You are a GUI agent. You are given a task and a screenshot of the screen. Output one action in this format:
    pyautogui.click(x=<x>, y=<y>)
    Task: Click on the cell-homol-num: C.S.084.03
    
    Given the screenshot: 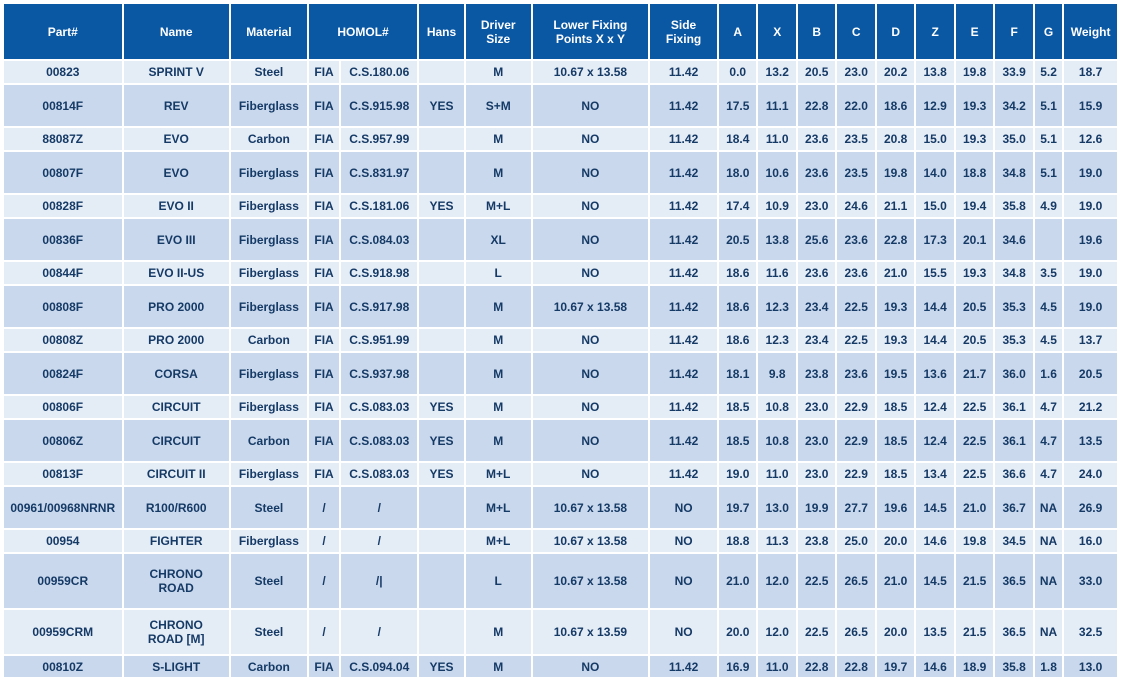 What is the action you would take?
    pyautogui.click(x=379, y=239)
    